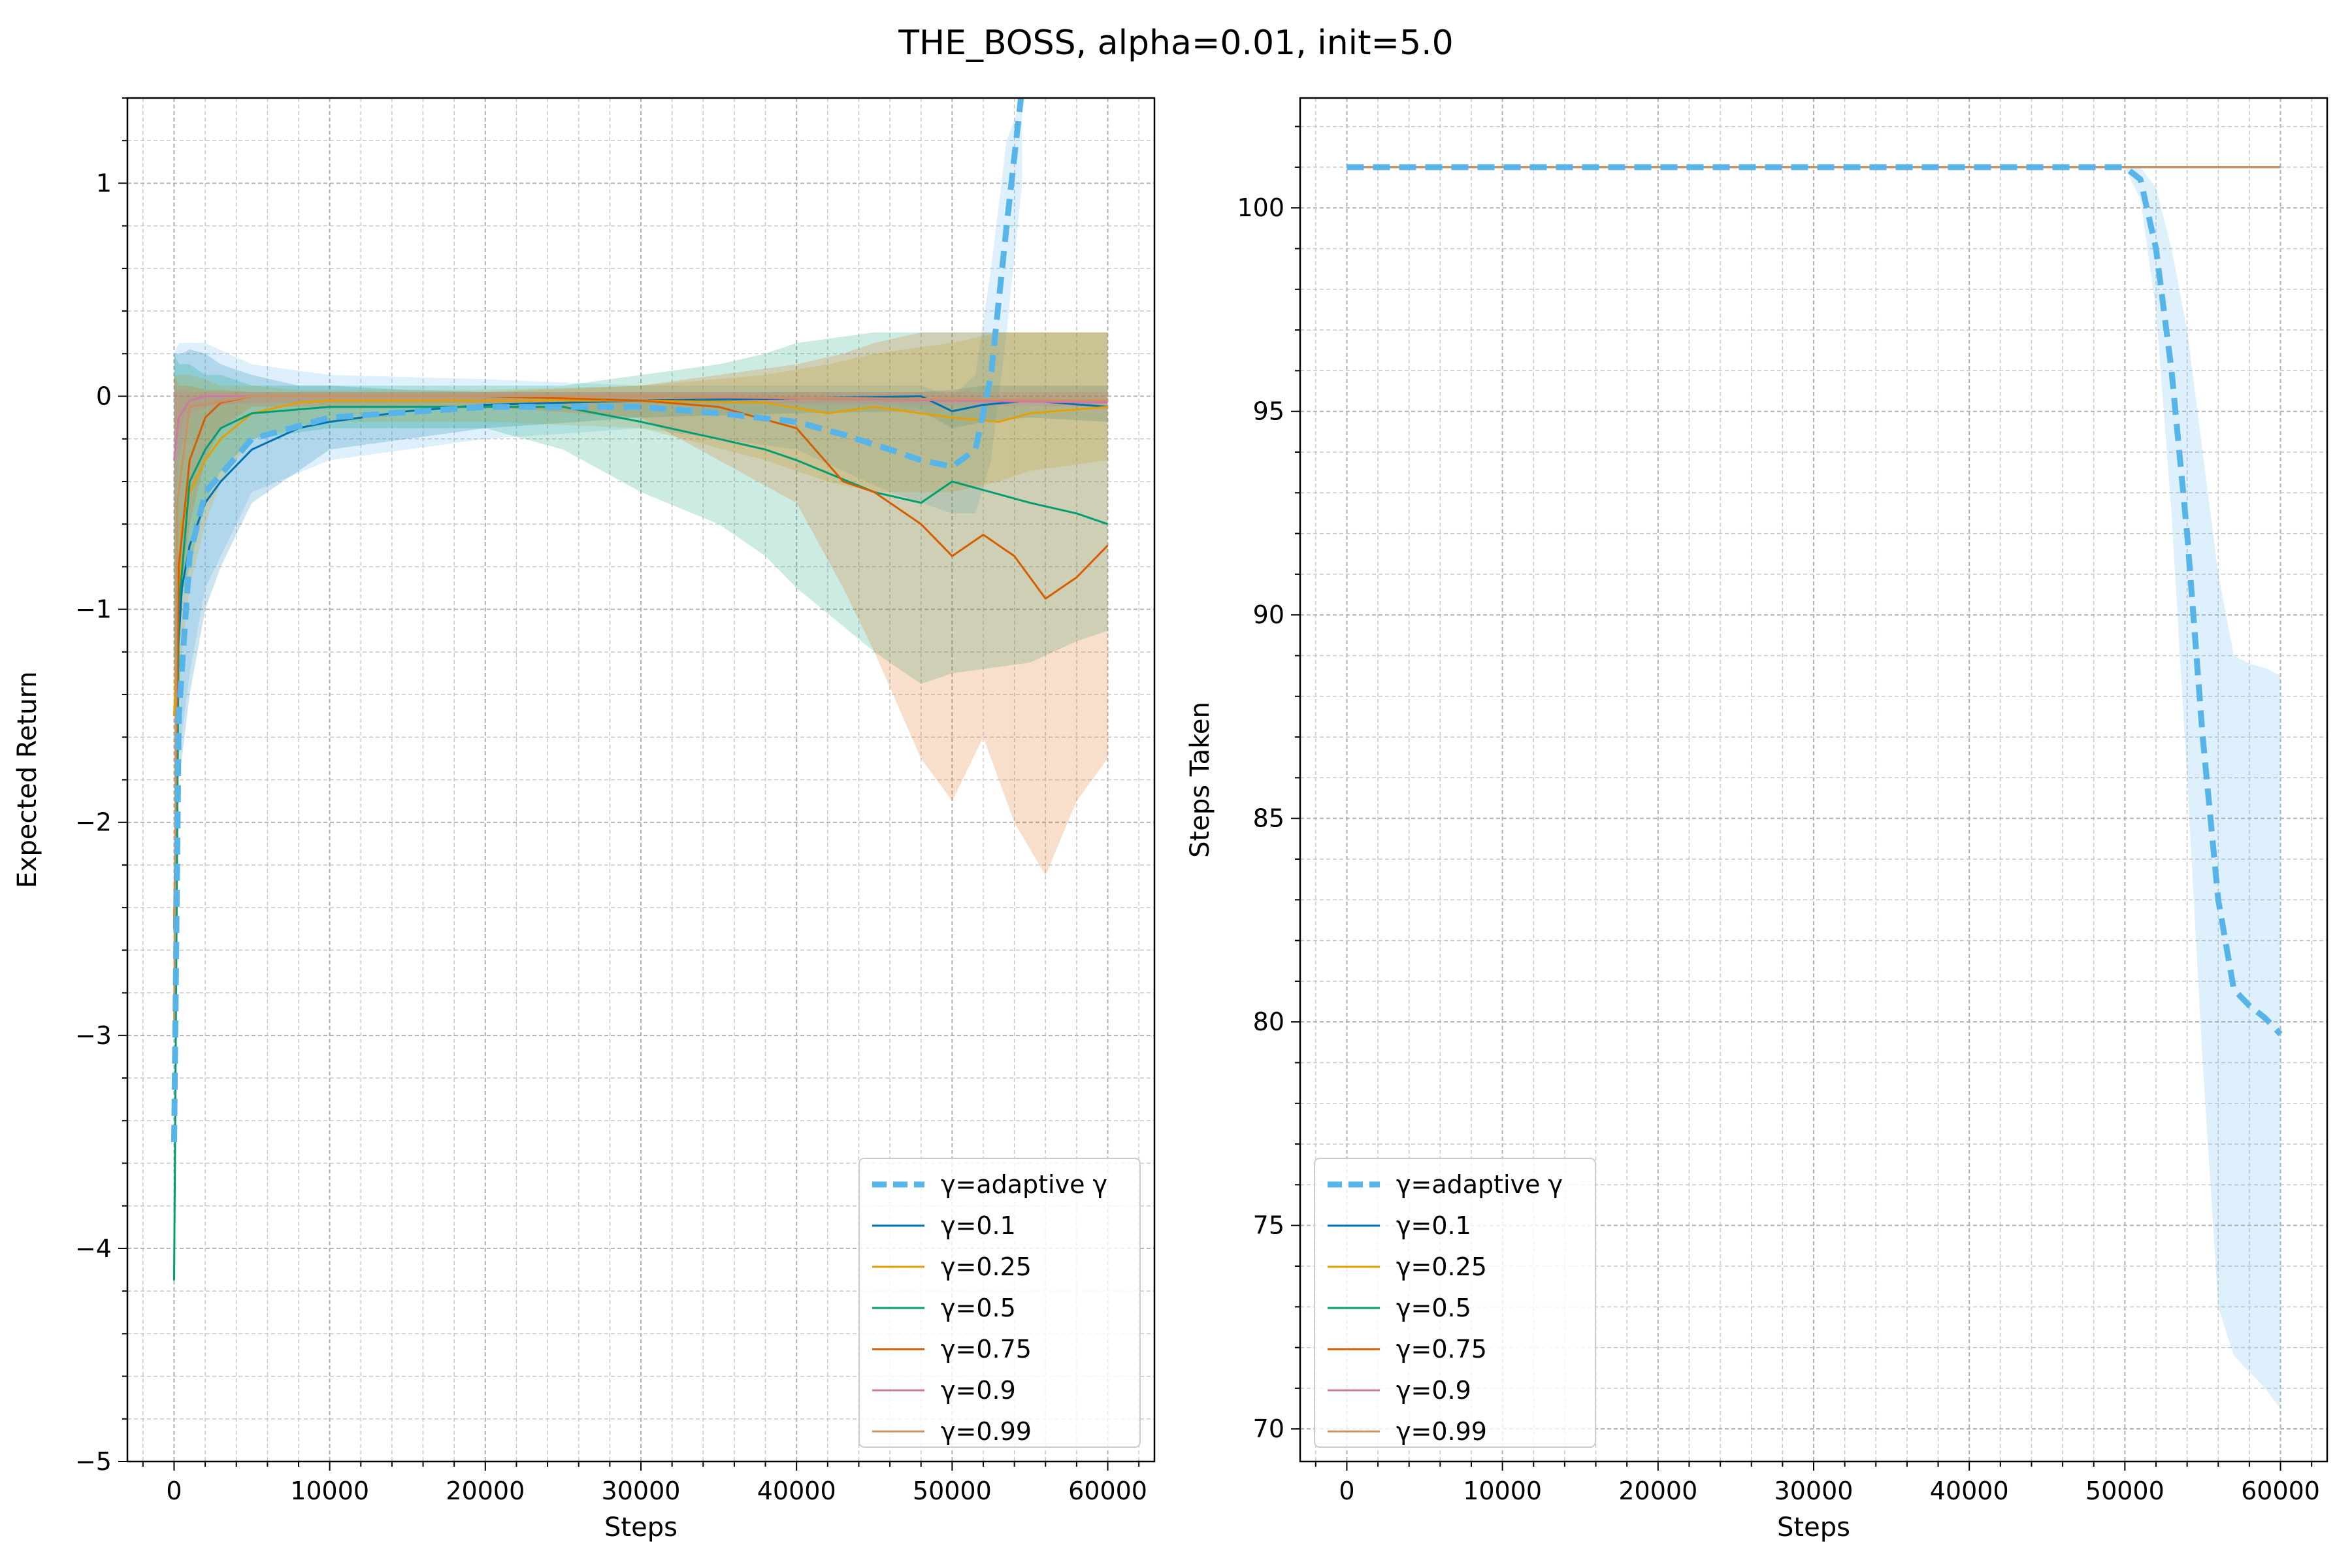  I want to click on y-tick-label: −1, so click(93, 609).